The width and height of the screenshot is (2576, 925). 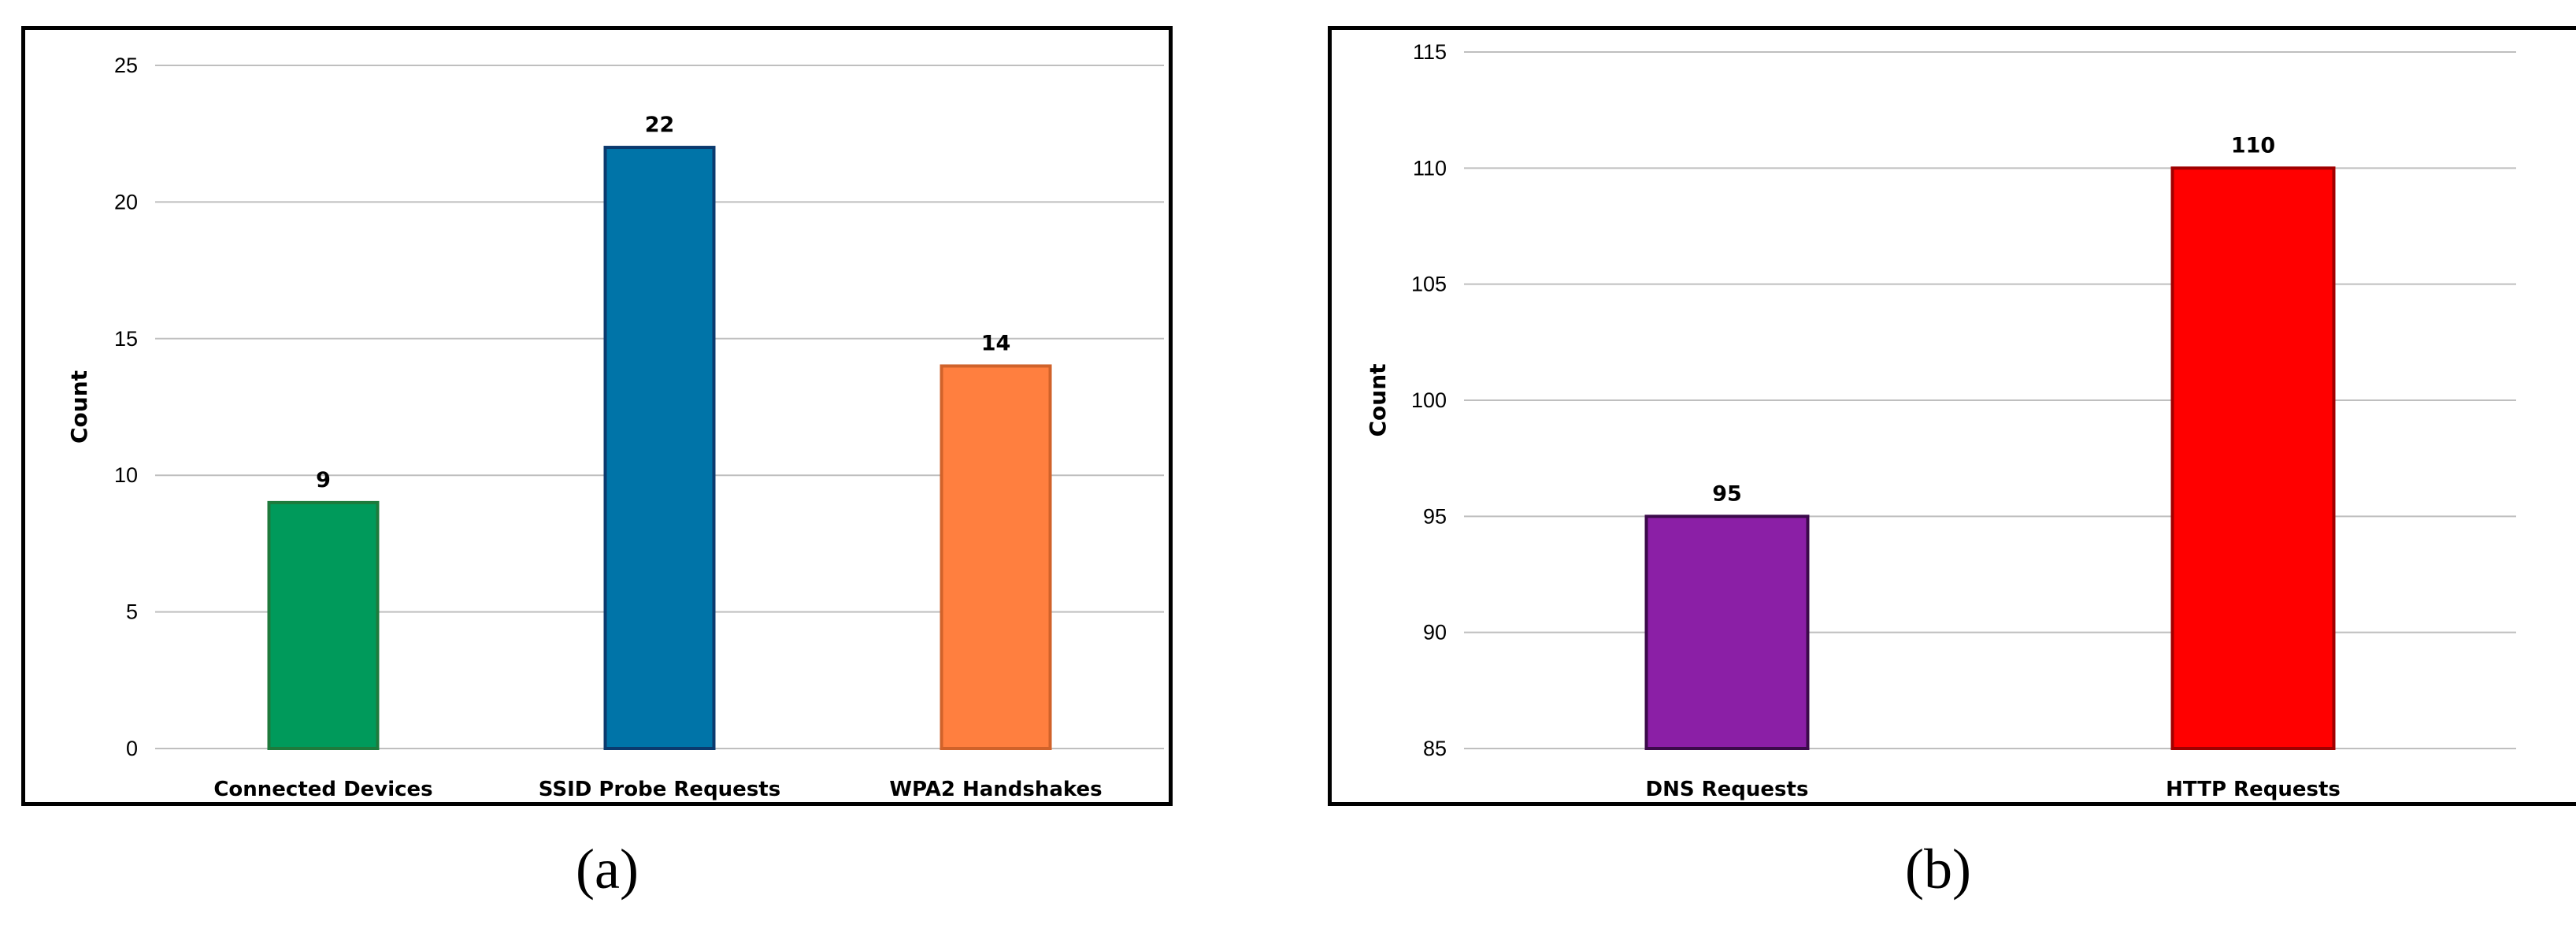 What do you see at coordinates (1429, 284) in the screenshot?
I see `y-tick-label-1-4: 105` at bounding box center [1429, 284].